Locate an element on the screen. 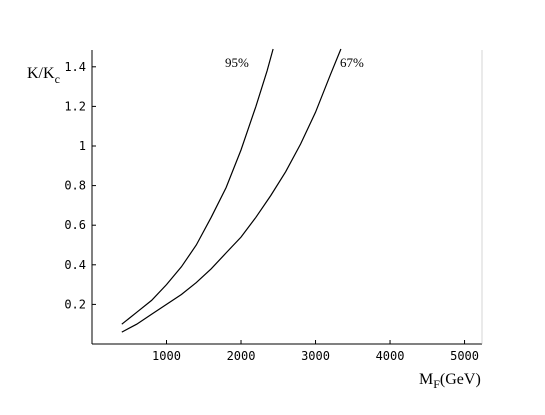 The width and height of the screenshot is (545, 415). x-tick-label: 4000 is located at coordinates (390, 356).